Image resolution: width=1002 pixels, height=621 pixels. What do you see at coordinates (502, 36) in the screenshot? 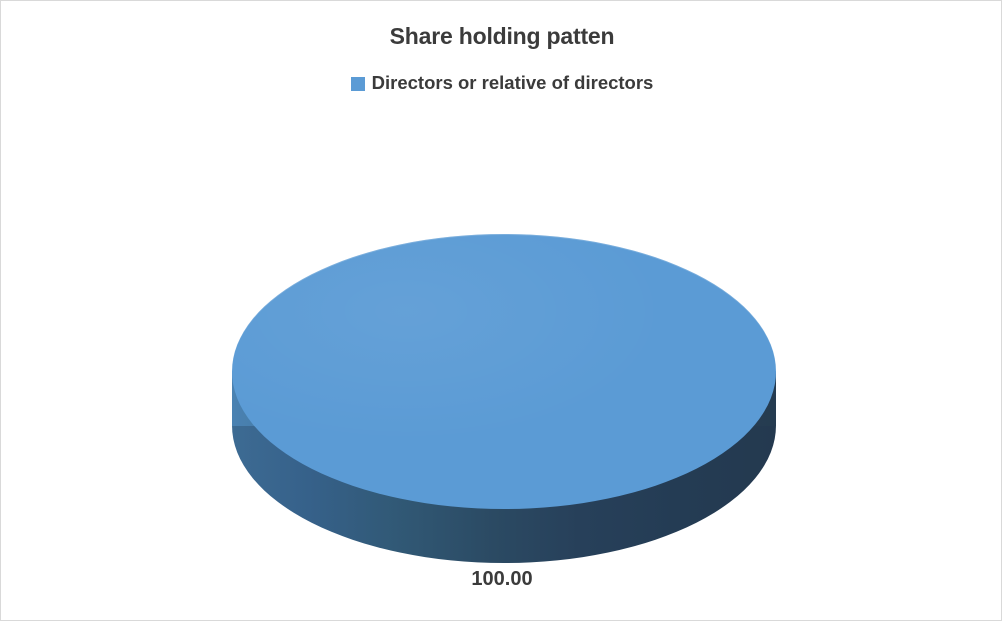
I see `chart-title: Share holding patten` at bounding box center [502, 36].